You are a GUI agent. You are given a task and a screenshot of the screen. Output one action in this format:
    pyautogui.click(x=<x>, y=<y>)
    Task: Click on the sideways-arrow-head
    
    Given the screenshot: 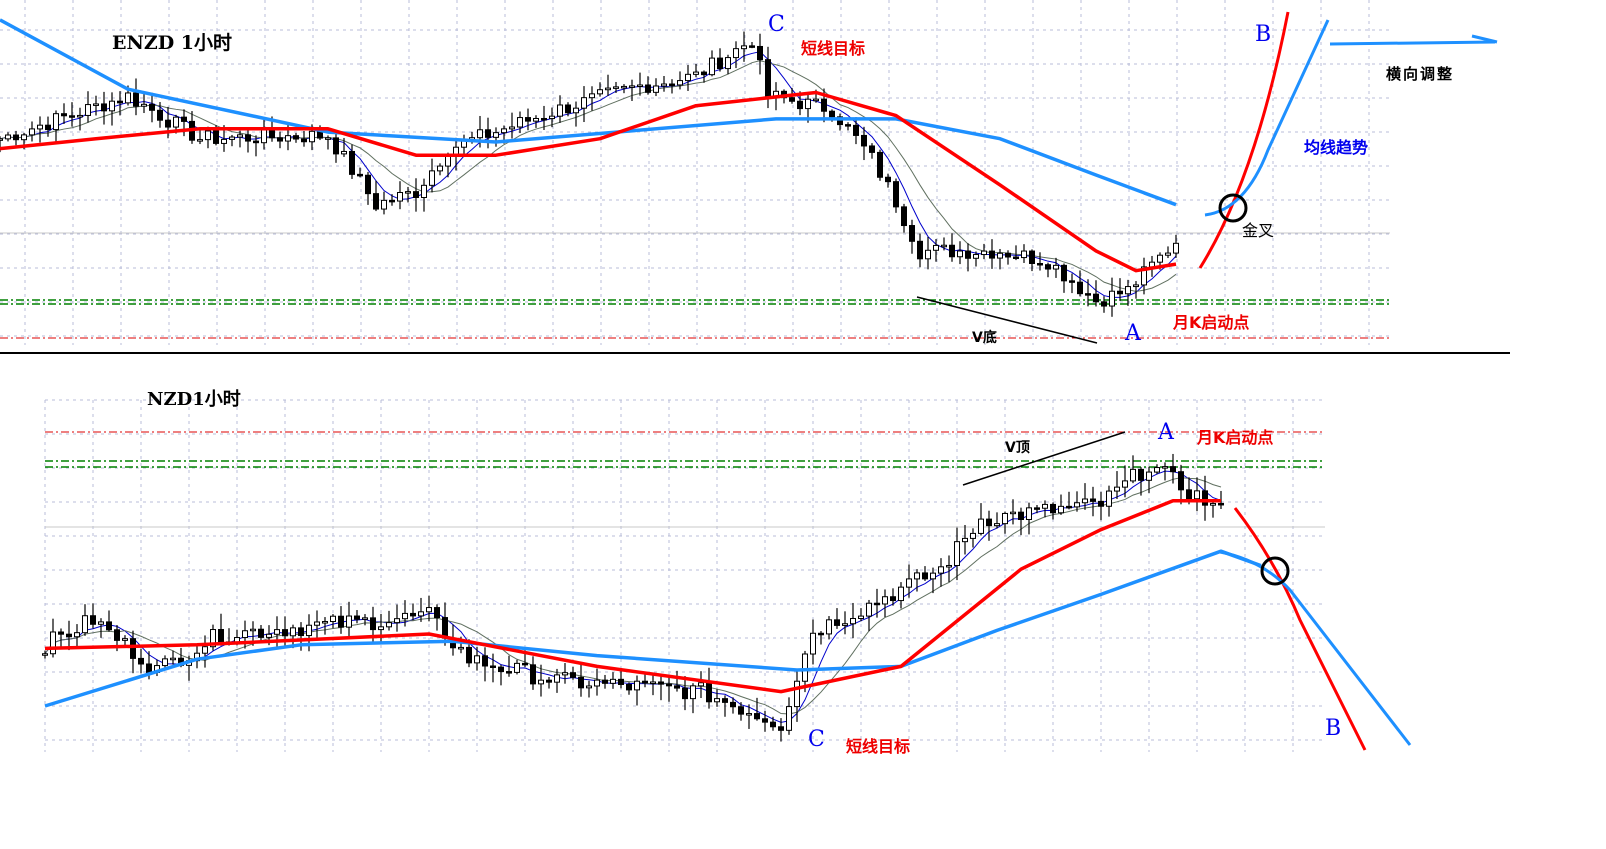 What is the action you would take?
    pyautogui.click(x=1484, y=39)
    